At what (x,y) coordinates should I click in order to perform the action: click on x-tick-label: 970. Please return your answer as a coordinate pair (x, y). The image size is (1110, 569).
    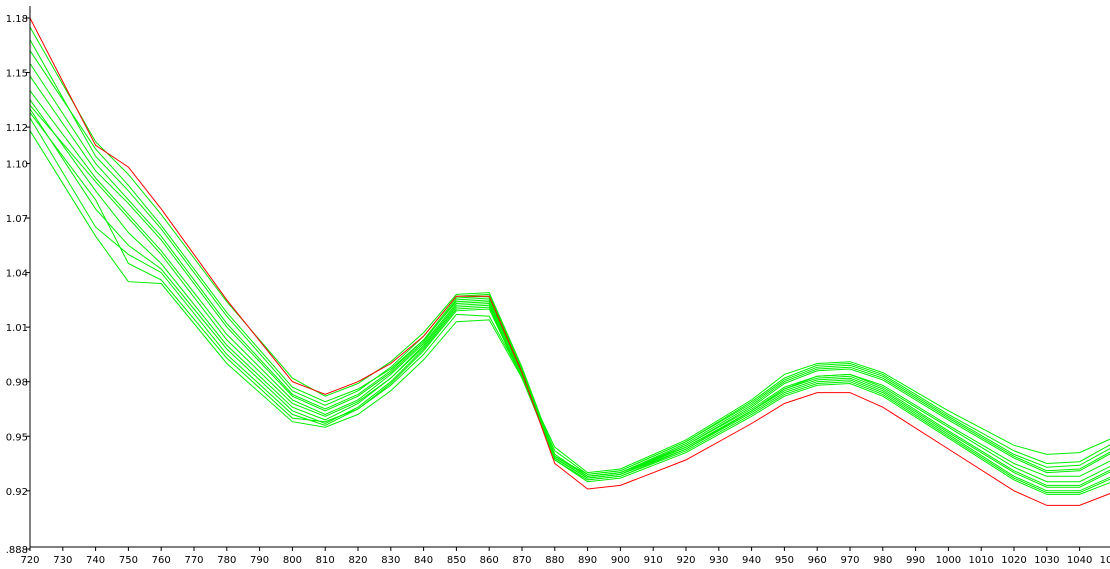
    Looking at the image, I should click on (849, 560).